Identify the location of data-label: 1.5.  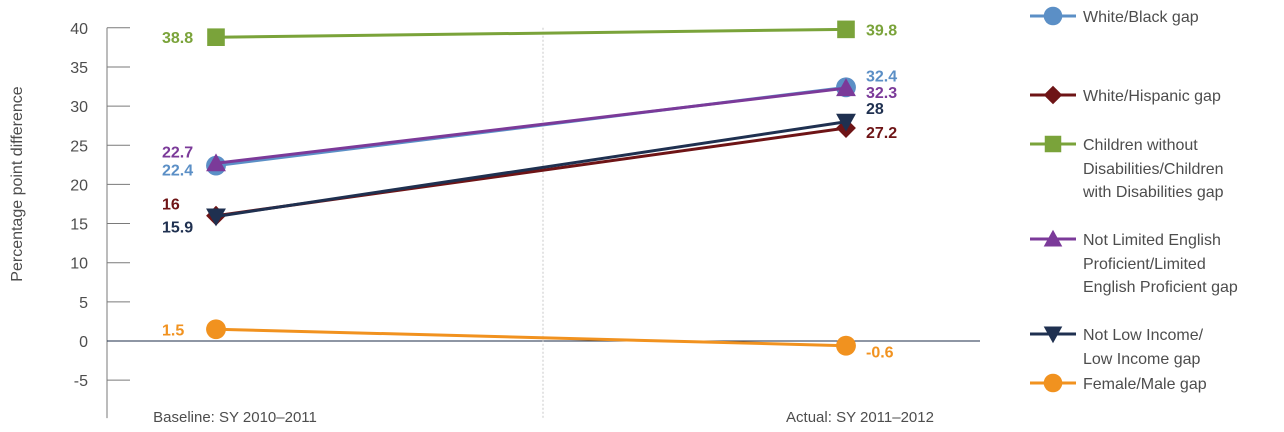
(173, 330).